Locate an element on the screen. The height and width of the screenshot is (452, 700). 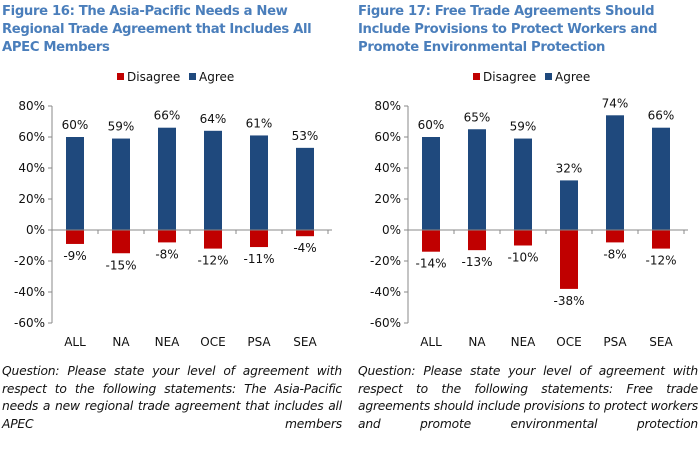
data-label: 65% is located at coordinates (477, 117).